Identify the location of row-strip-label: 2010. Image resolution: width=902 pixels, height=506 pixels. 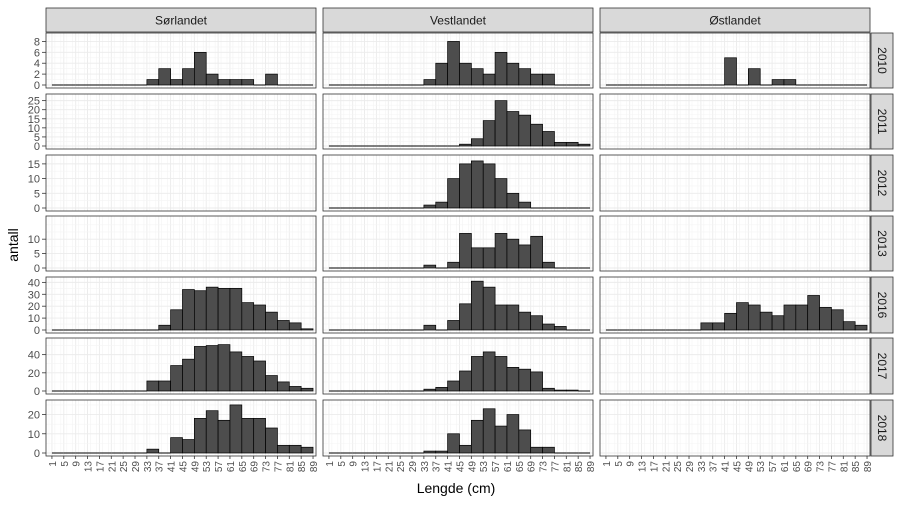
(882, 60).